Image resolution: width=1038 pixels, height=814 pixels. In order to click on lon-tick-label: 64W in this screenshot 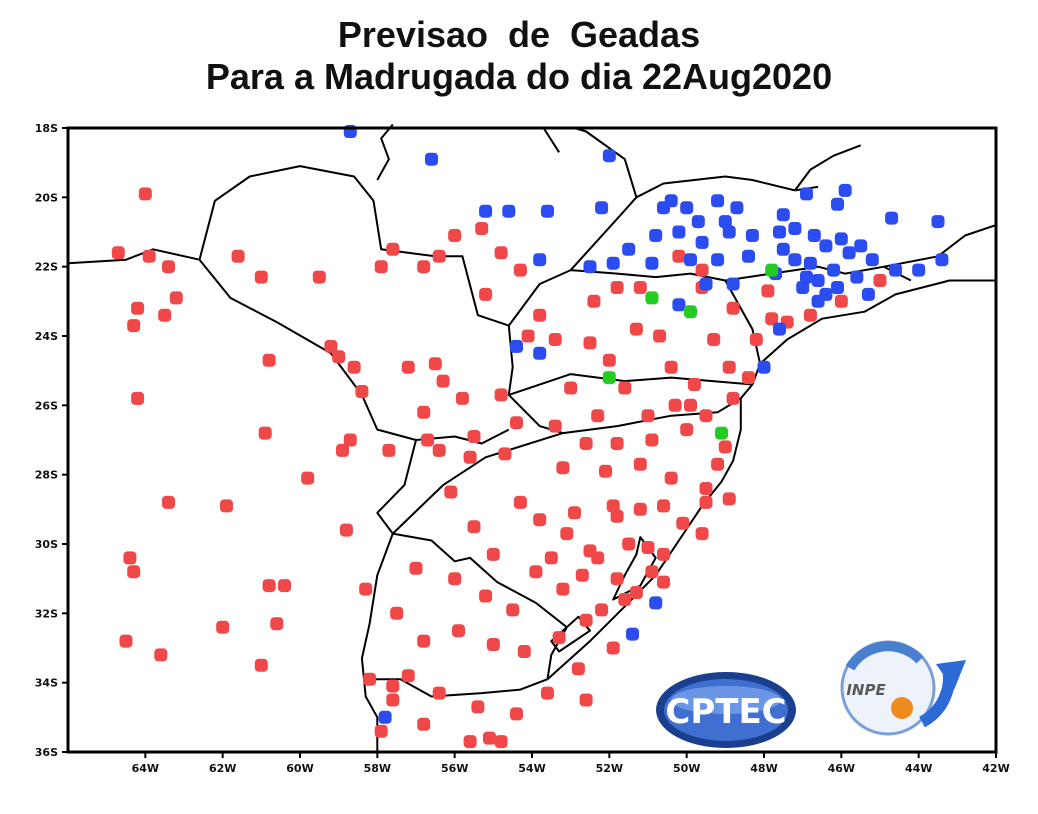, I will do `click(145, 768)`.